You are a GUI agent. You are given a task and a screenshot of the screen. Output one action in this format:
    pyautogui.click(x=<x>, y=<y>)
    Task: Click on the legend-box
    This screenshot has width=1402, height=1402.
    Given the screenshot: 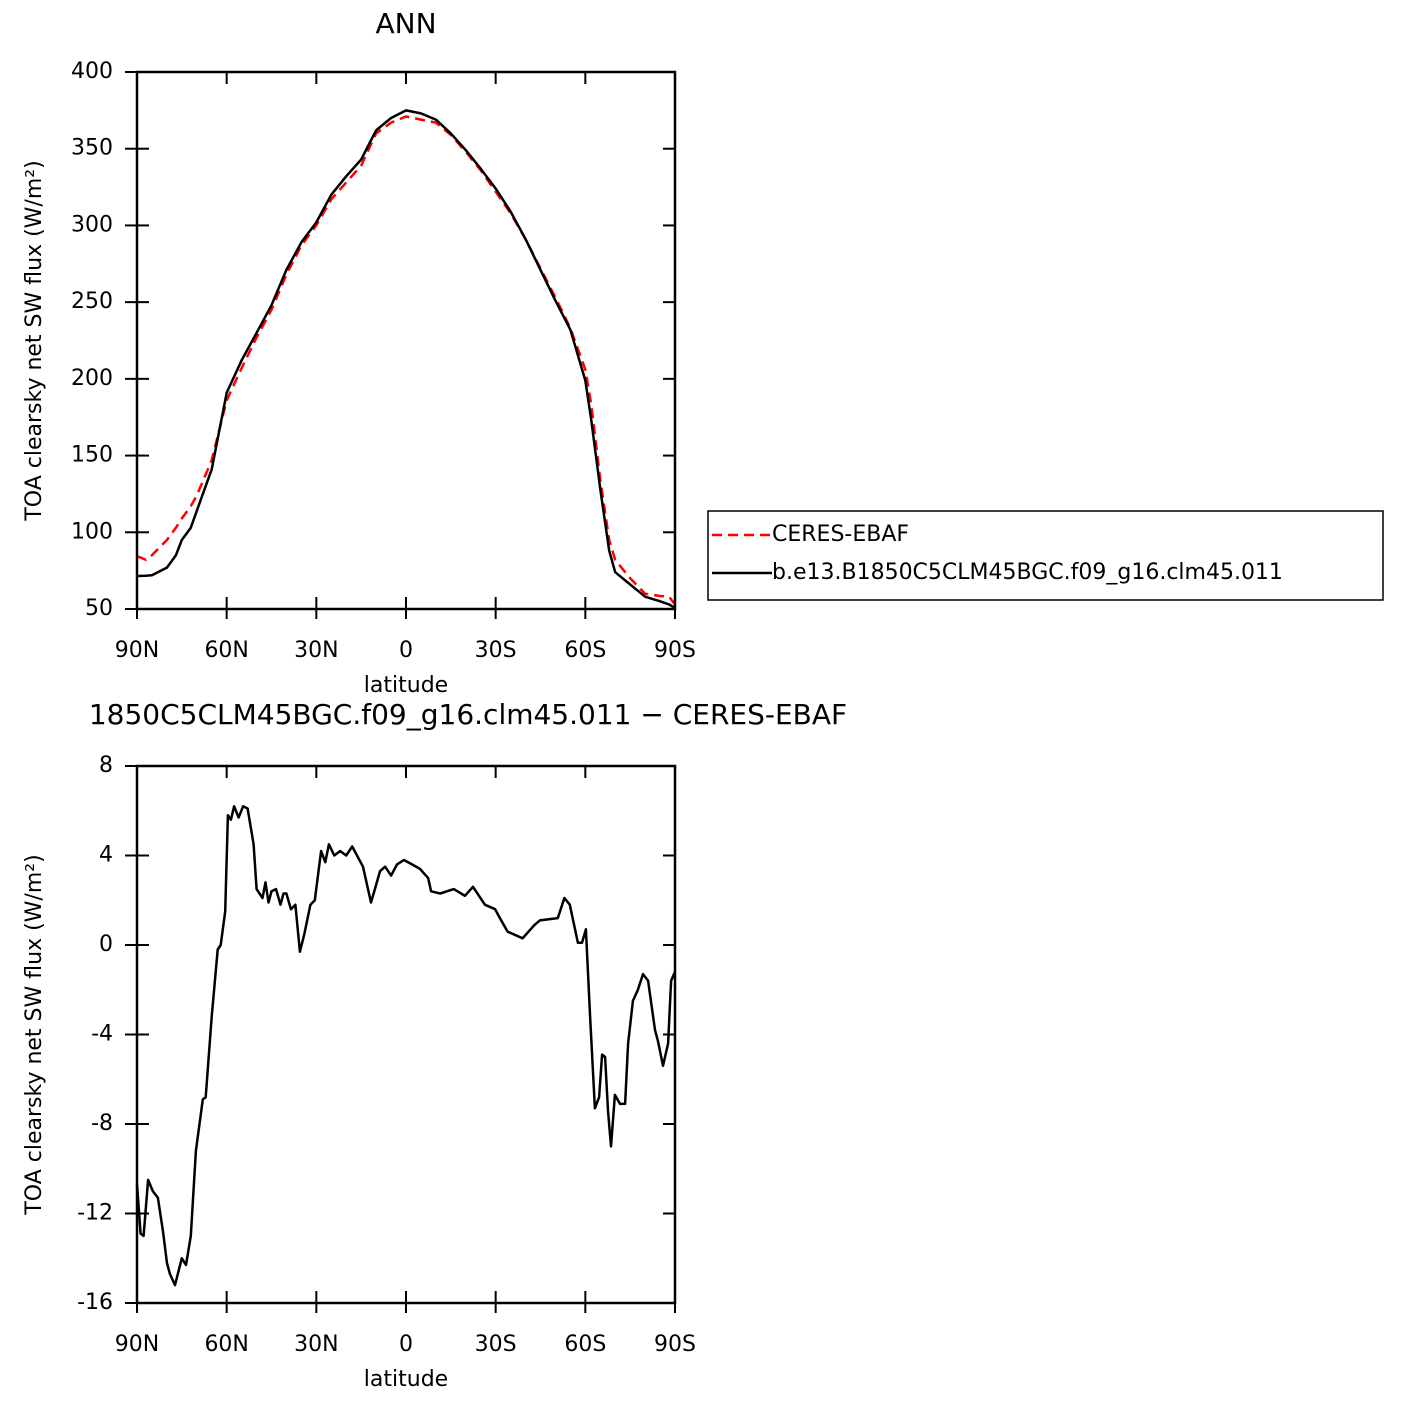 What is the action you would take?
    pyautogui.click(x=1045, y=555)
    